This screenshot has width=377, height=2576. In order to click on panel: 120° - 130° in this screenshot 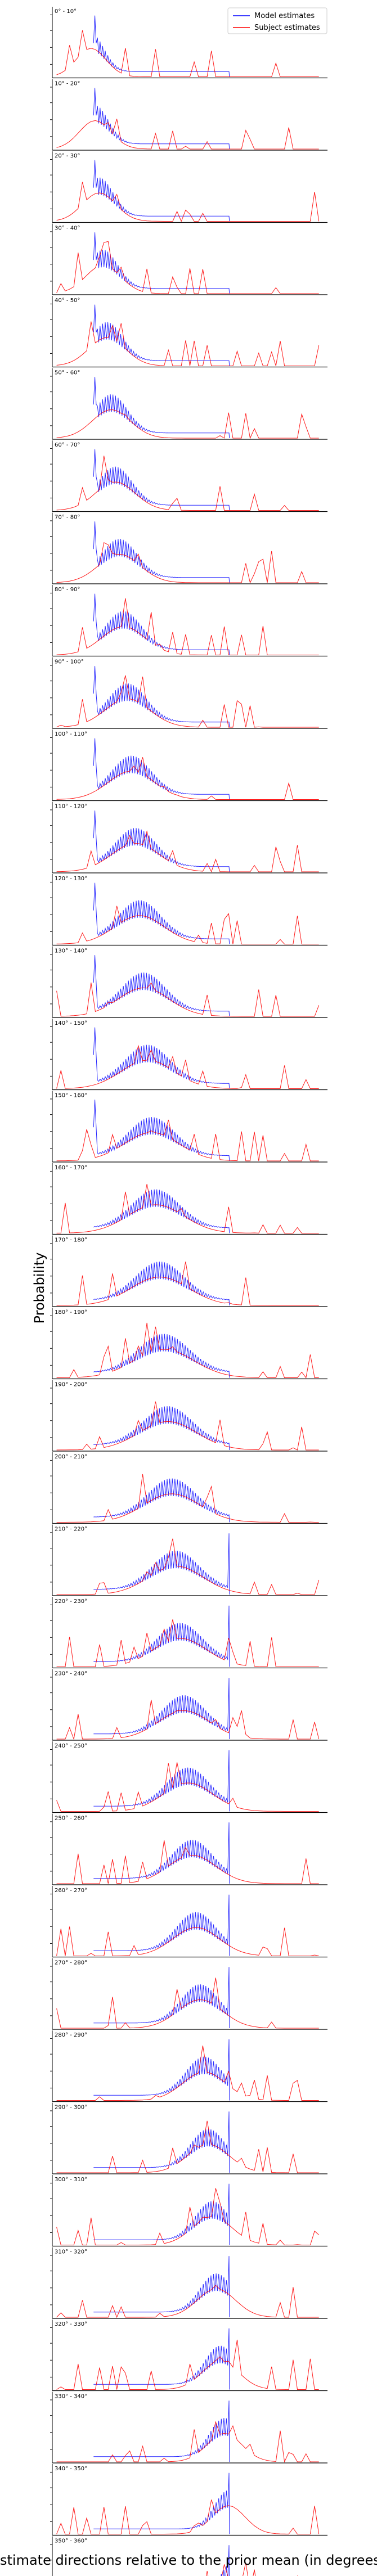, I will do `click(188, 910)`.